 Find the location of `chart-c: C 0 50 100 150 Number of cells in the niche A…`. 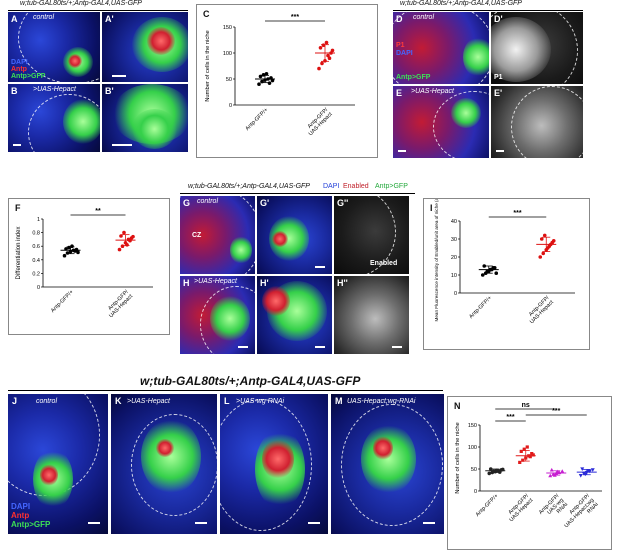

chart-c: C 0 50 100 150 Number of cells in the niche A… is located at coordinates (287, 81).